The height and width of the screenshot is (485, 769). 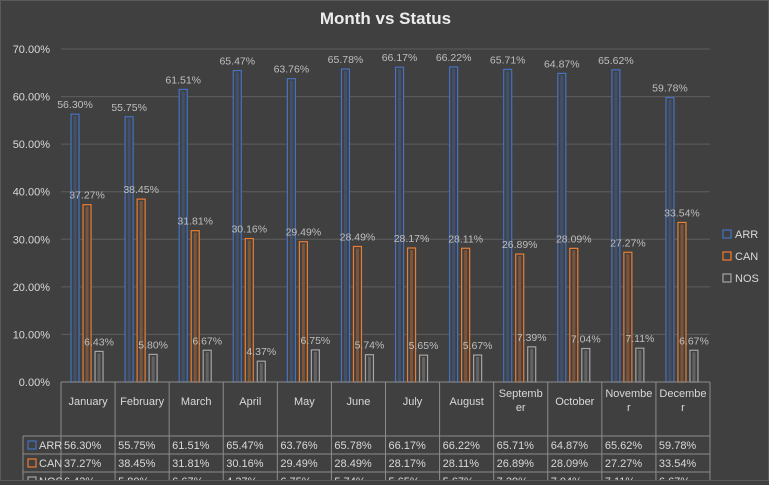 I want to click on x-tick-label: r, so click(x=629, y=408).